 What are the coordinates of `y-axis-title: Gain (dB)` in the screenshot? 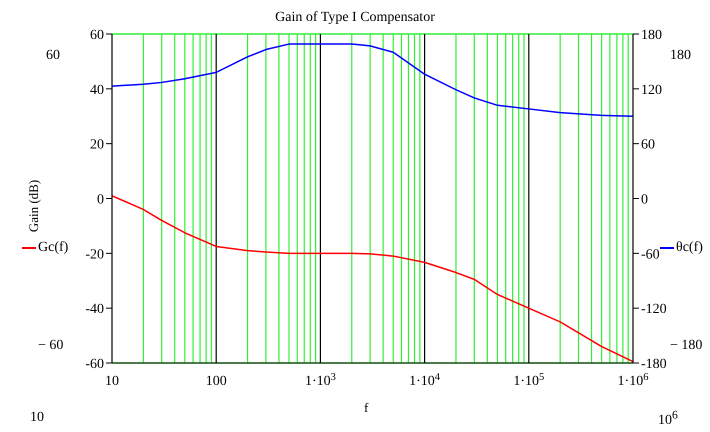 It's located at (34, 206).